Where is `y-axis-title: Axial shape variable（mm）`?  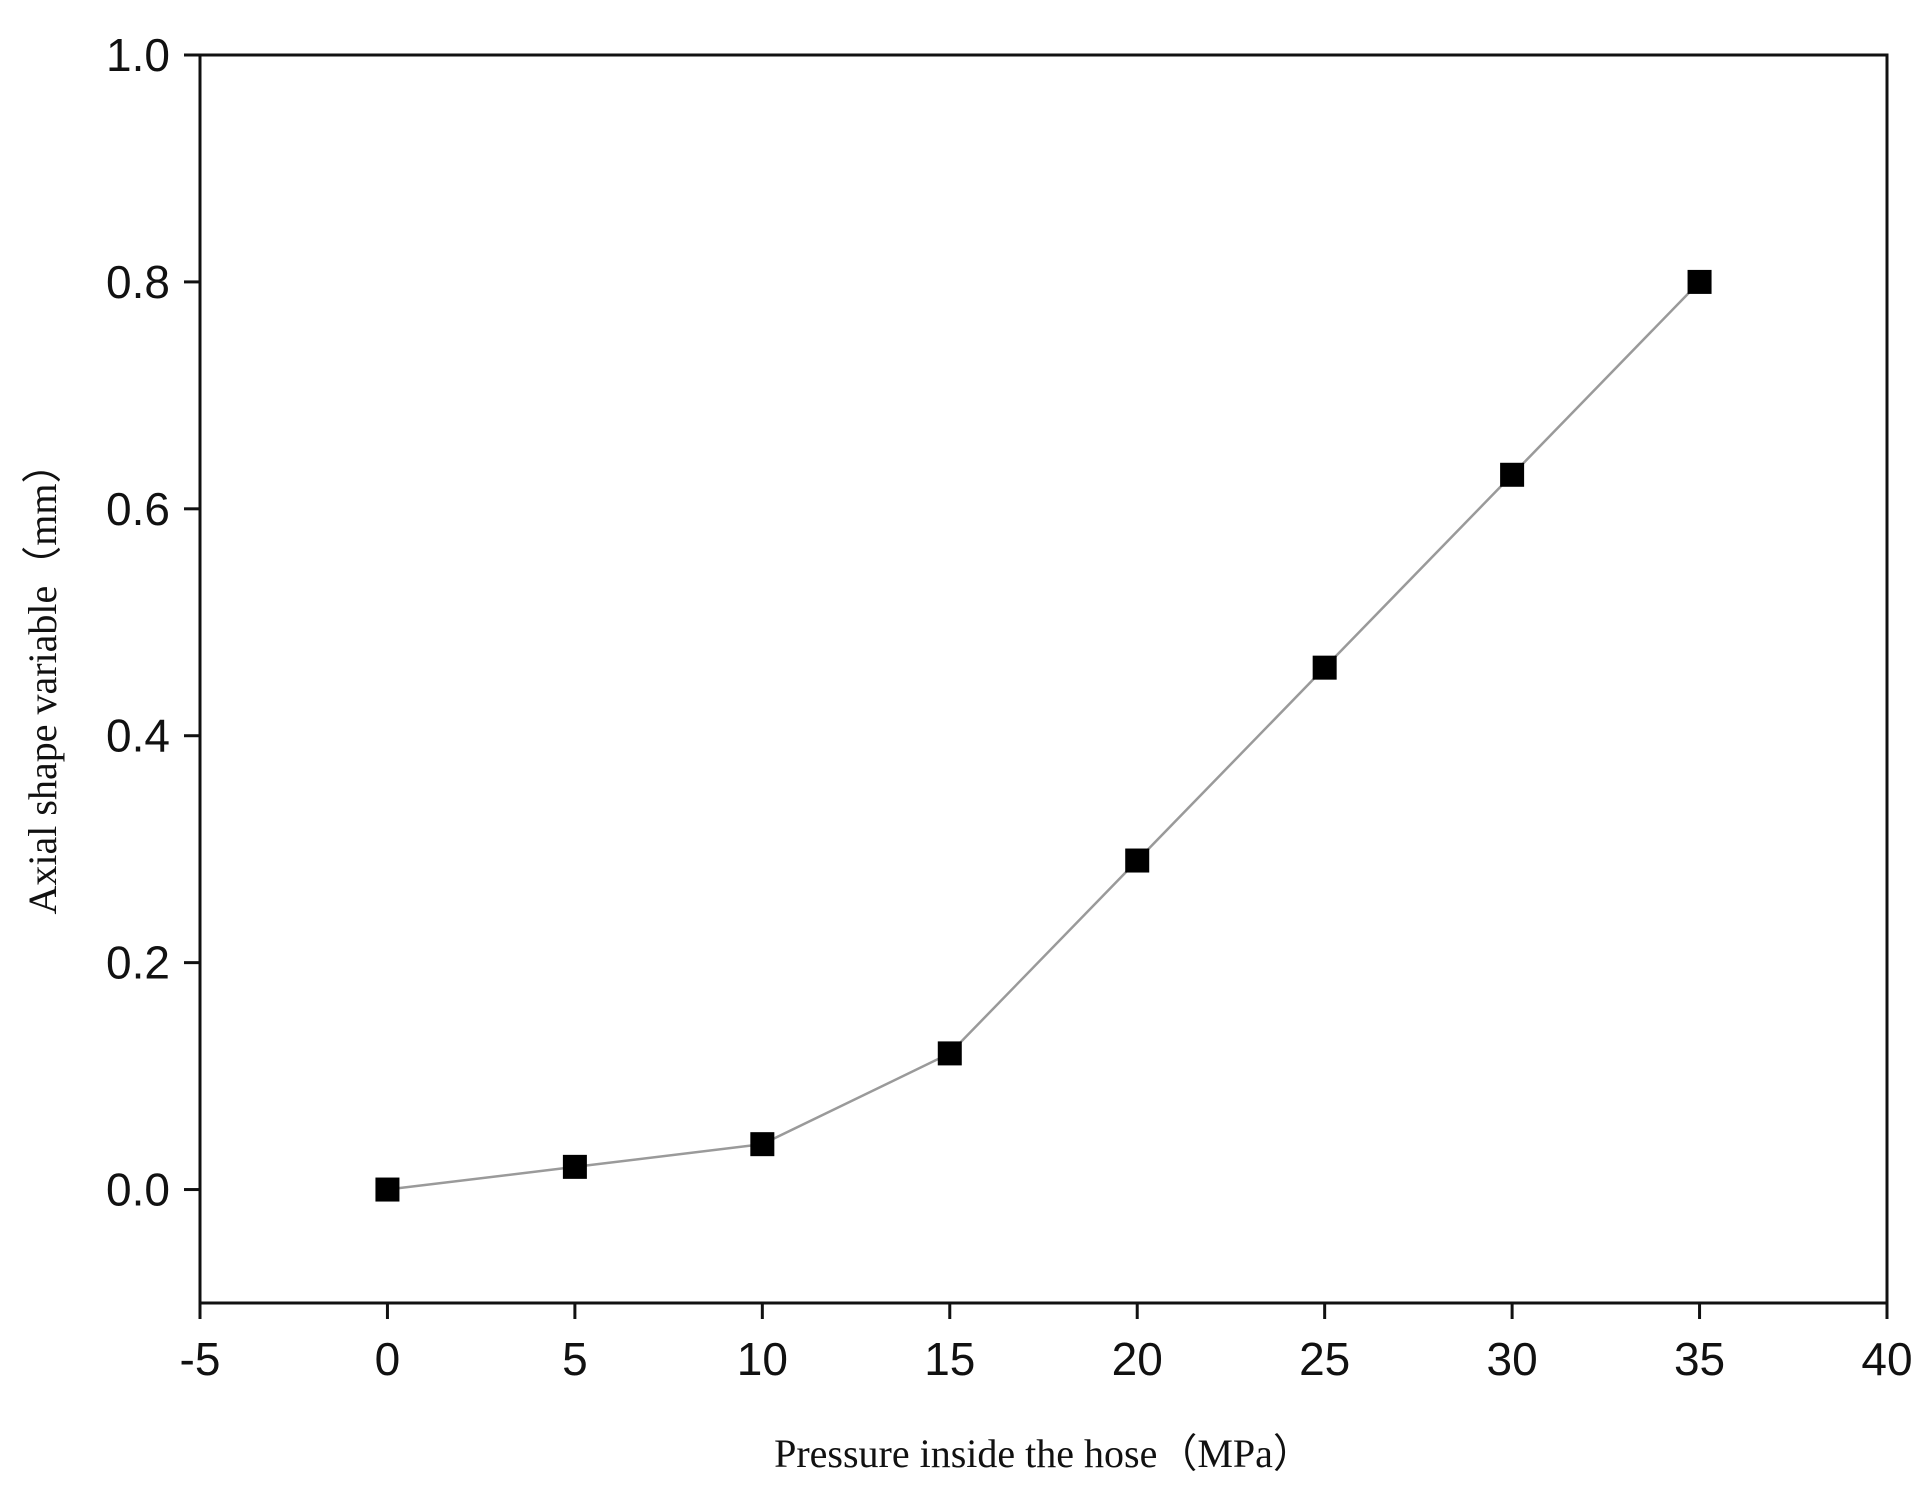 y-axis-title: Axial shape variable（mm） is located at coordinates (42, 679).